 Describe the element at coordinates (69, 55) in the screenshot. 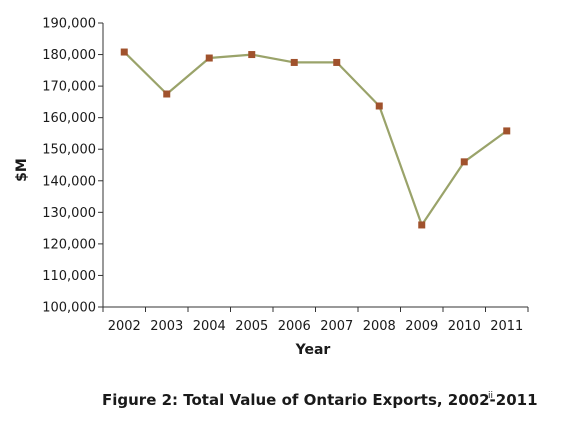

I see `y-tick-label: 180,000` at that location.